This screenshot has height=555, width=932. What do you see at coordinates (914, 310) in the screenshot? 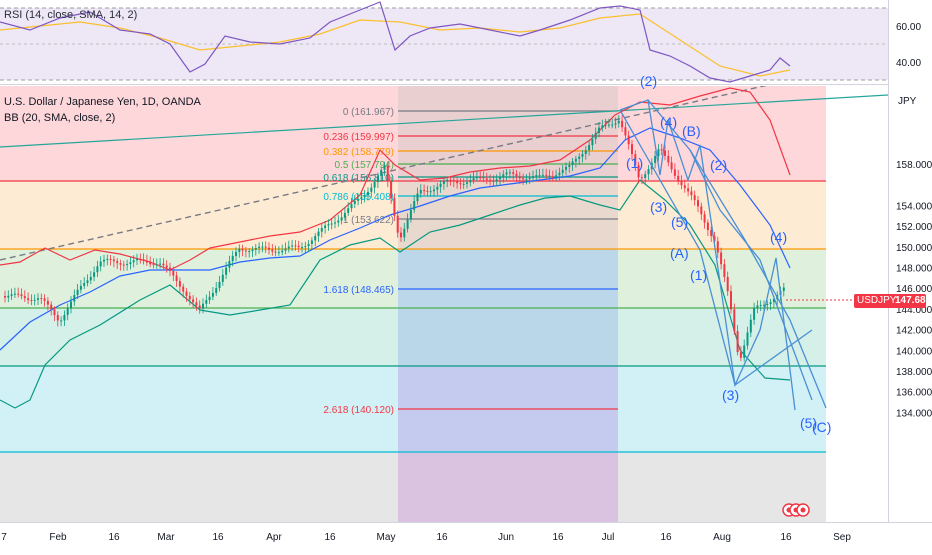
I see `price-tick-label: 144.000` at bounding box center [914, 310].